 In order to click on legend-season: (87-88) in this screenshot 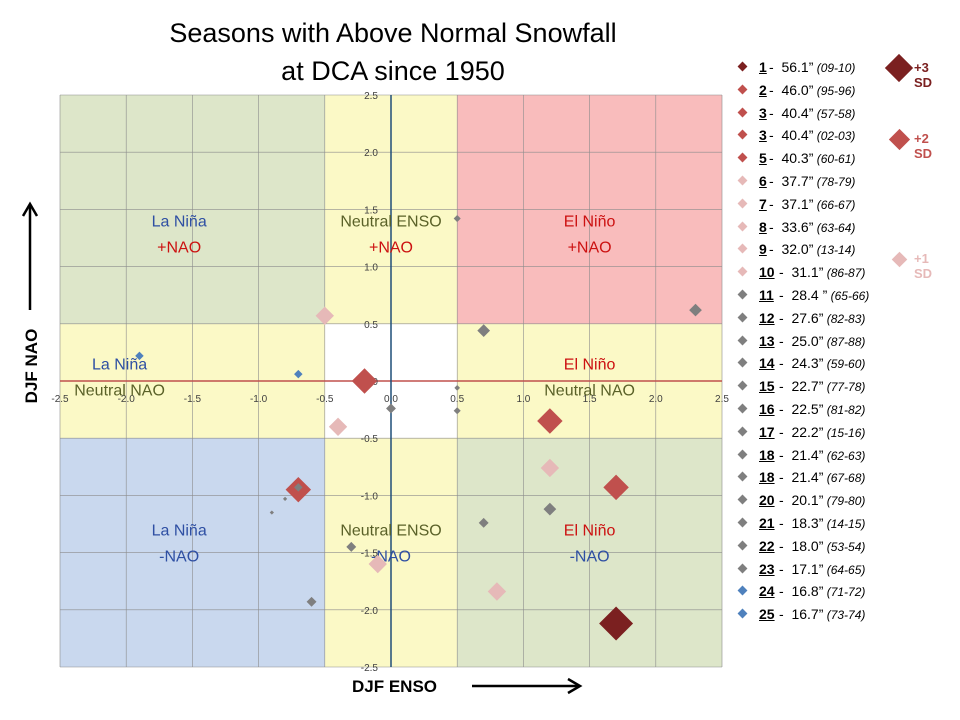, I will do `click(844, 341)`.